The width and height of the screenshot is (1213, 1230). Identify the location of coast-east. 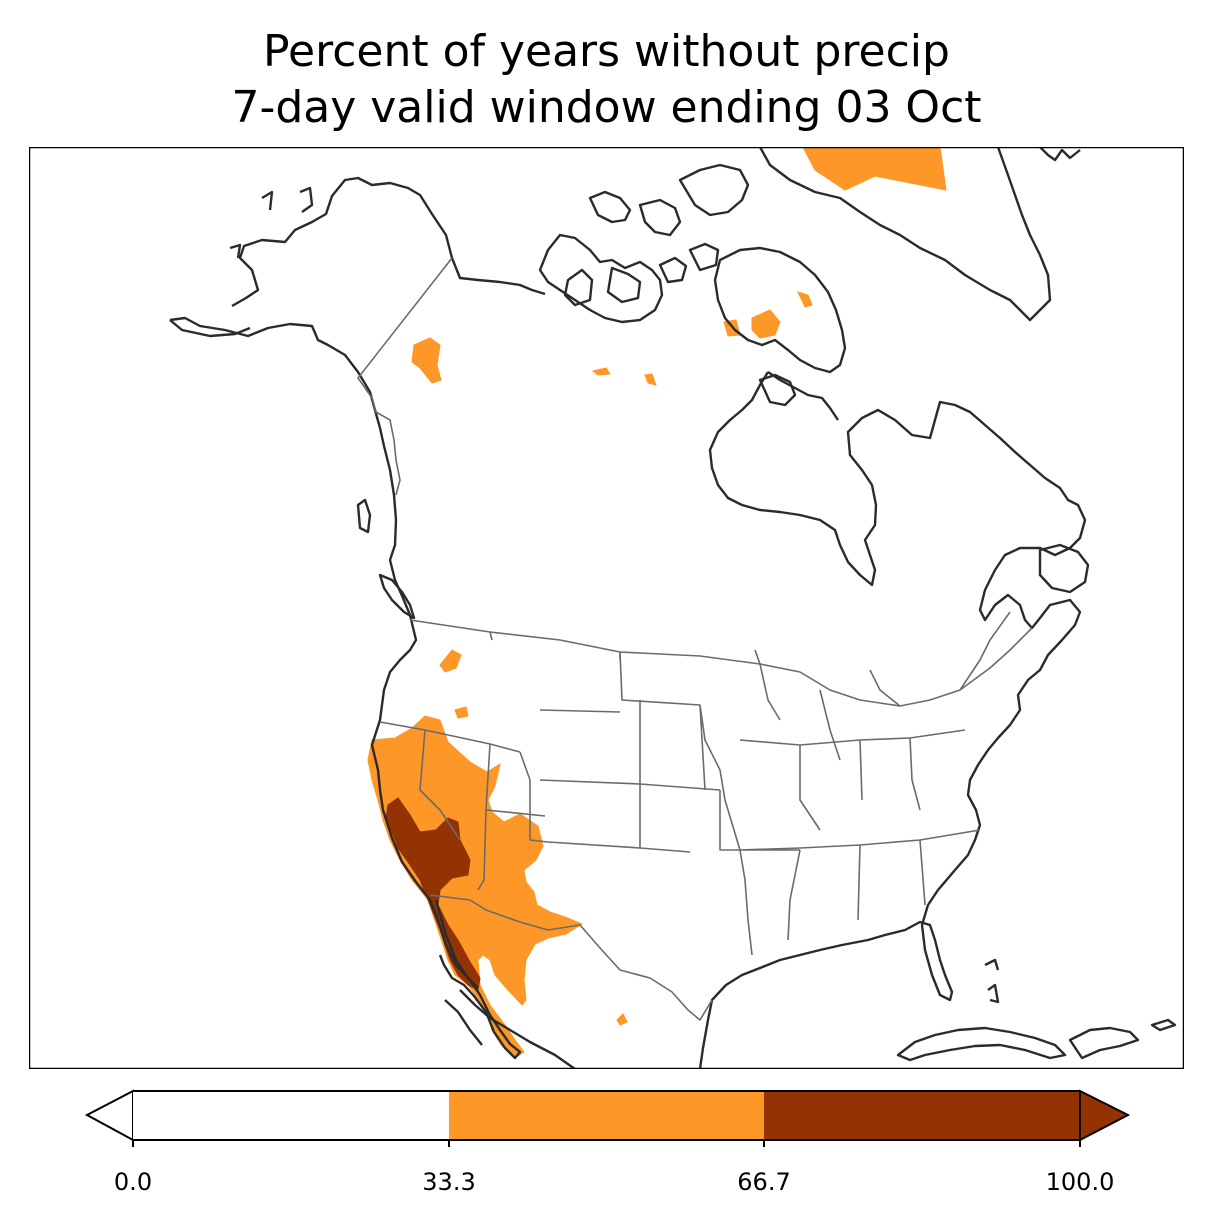
(897, 648).